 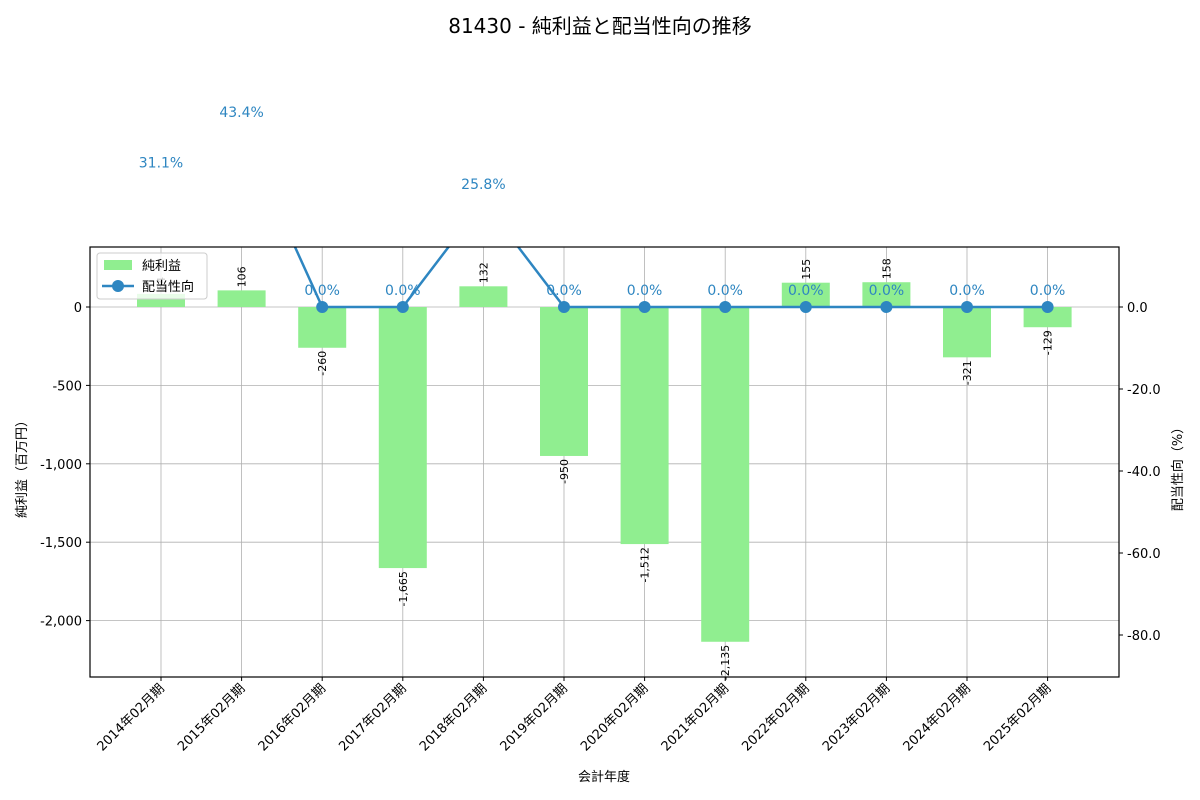 What do you see at coordinates (161, 163) in the screenshot?
I see `payout-label: 31.1%` at bounding box center [161, 163].